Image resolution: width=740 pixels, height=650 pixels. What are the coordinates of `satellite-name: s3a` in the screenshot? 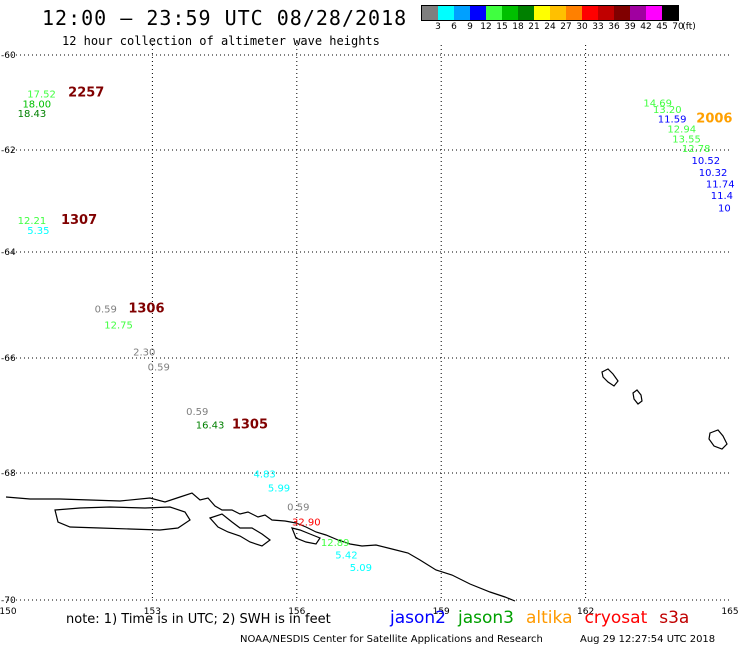 It's located at (674, 618).